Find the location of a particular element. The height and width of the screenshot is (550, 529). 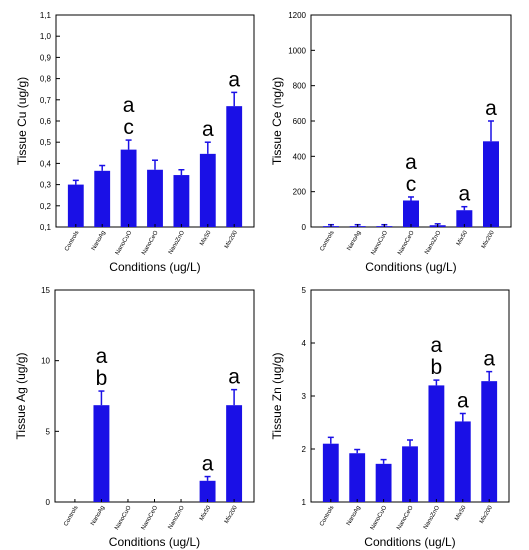

y-tick-label: 400 is located at coordinates (300, 156).